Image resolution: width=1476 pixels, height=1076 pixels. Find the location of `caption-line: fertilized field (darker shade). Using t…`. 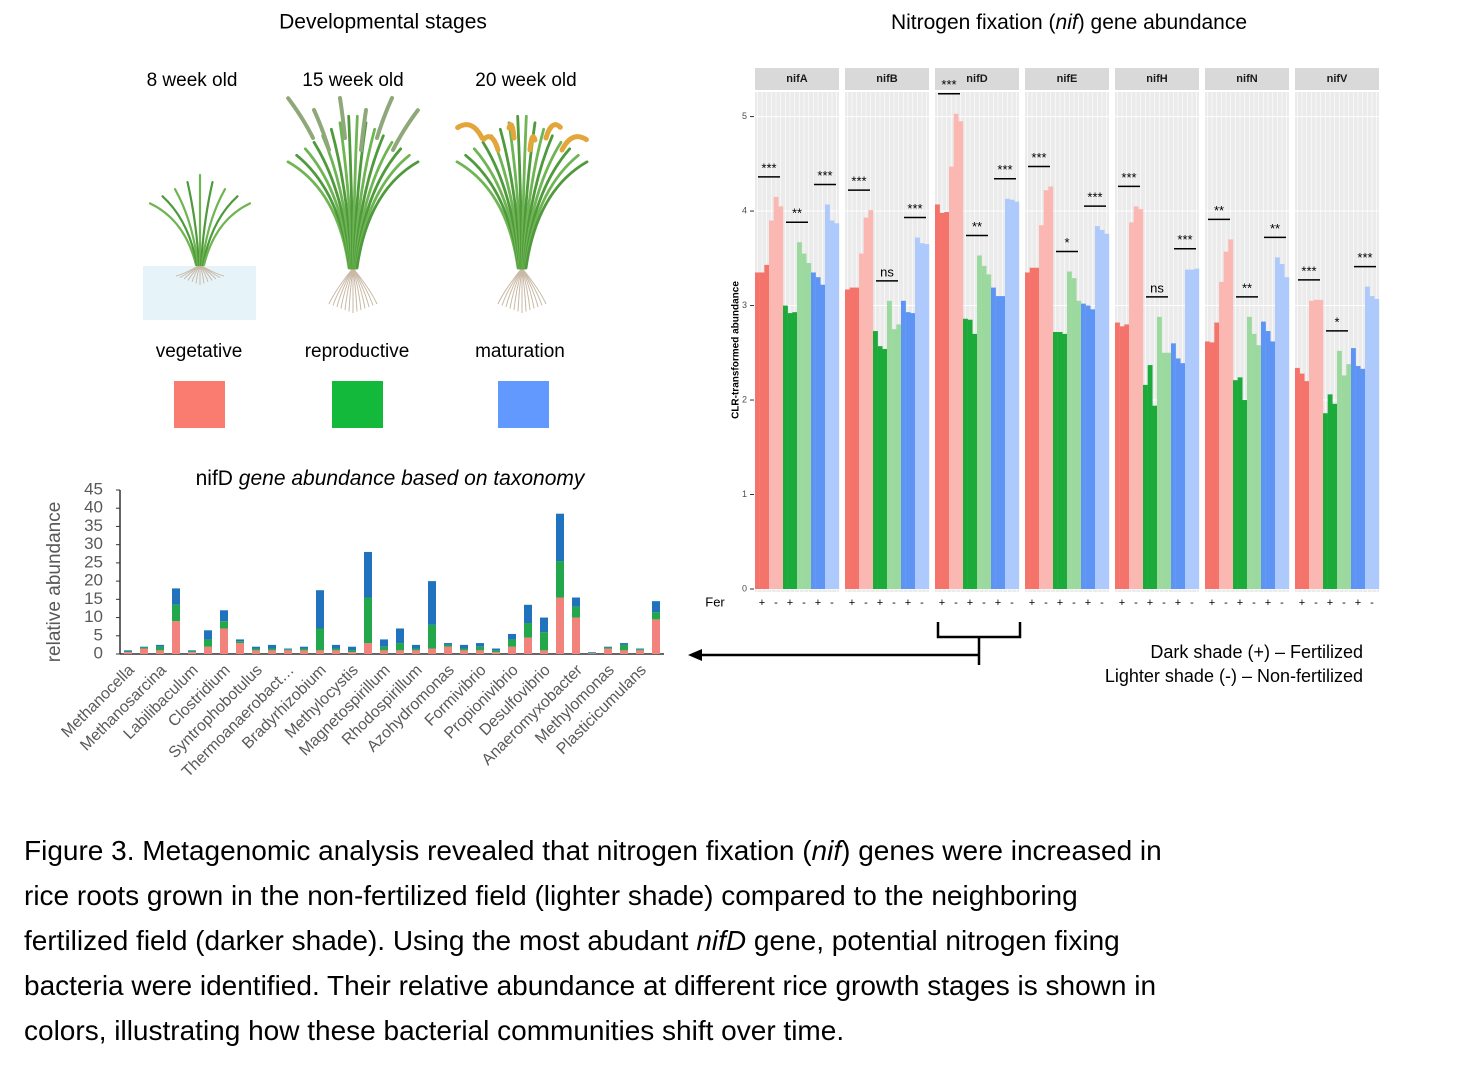

caption-line: fertilized field (darker shade). Using t… is located at coordinates (744, 940).